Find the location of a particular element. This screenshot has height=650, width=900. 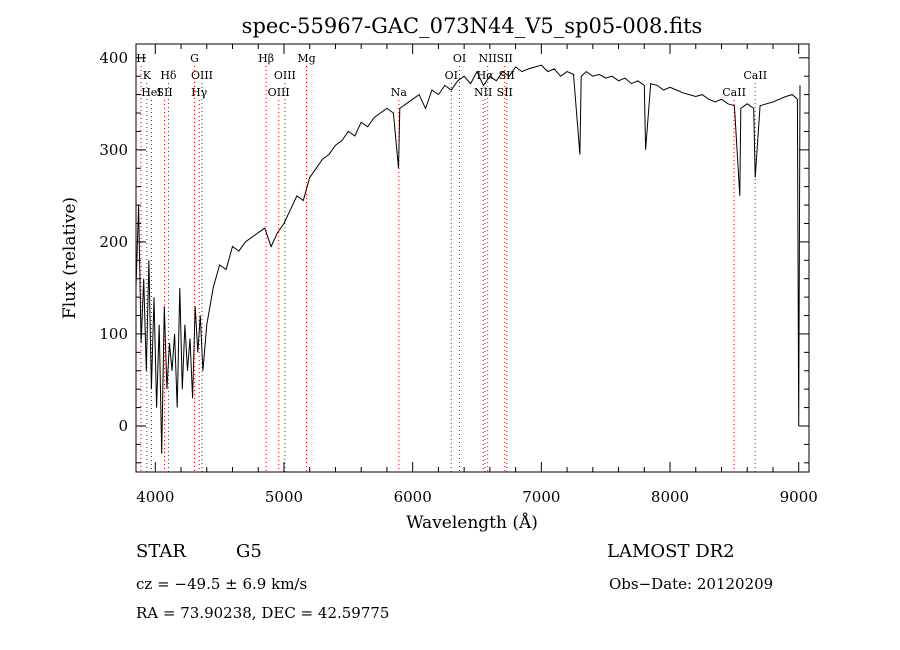

emission-line-label: Hγ is located at coordinates (199, 92).